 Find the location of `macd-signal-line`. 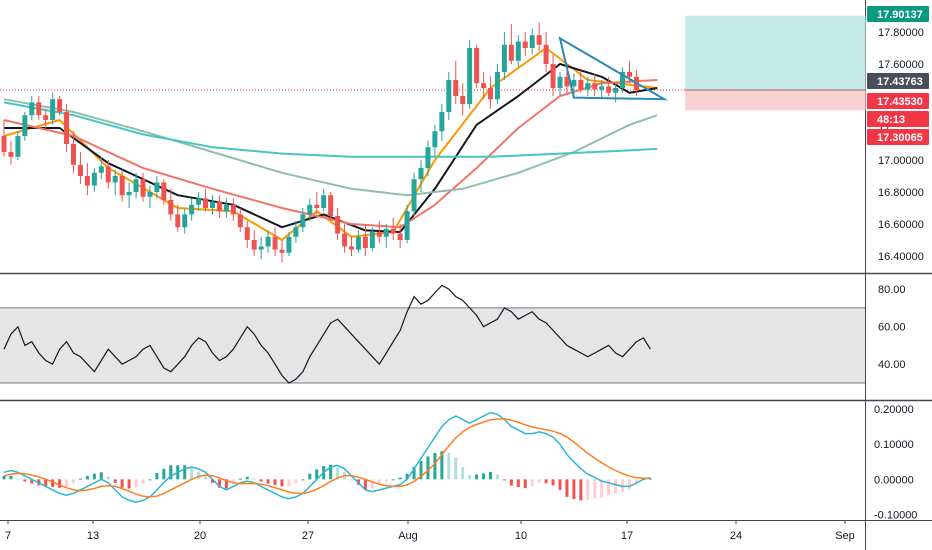

macd-signal-line is located at coordinates (327, 458).